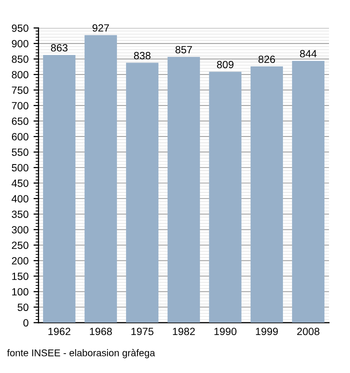  What do you see at coordinates (142, 56) in the screenshot?
I see `data-label: 838` at bounding box center [142, 56].